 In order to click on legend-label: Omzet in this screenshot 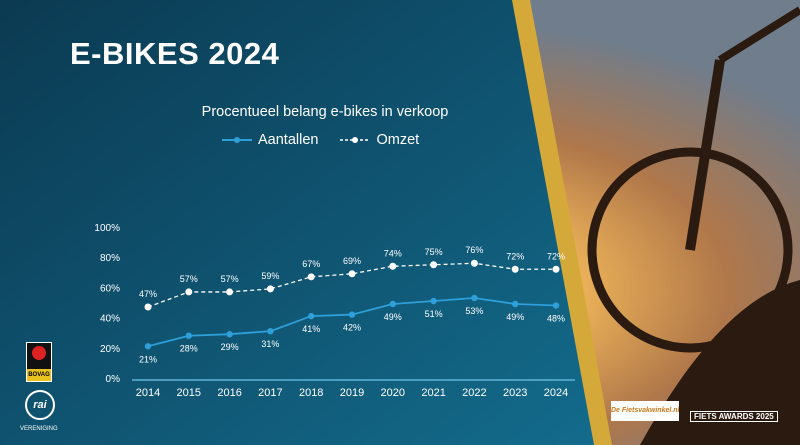, I will do `click(398, 140)`.